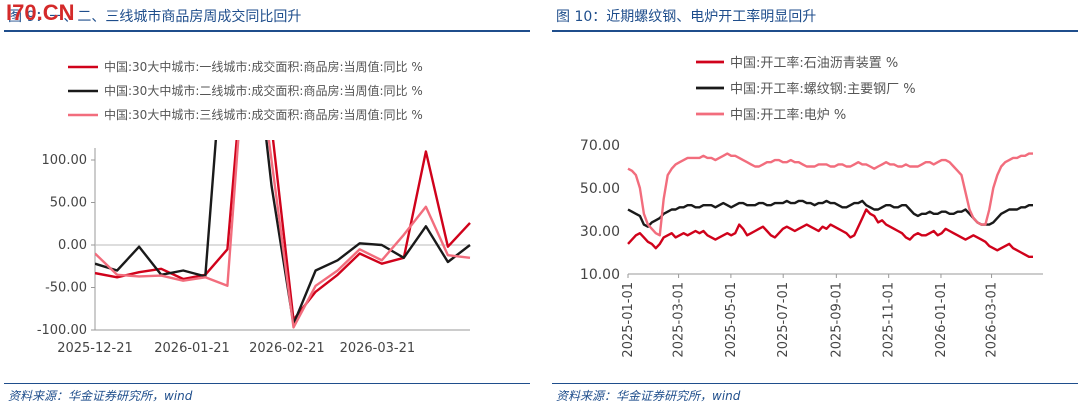  I want to click on right-x-tick-label: 2025-05-01, so click(731, 320).